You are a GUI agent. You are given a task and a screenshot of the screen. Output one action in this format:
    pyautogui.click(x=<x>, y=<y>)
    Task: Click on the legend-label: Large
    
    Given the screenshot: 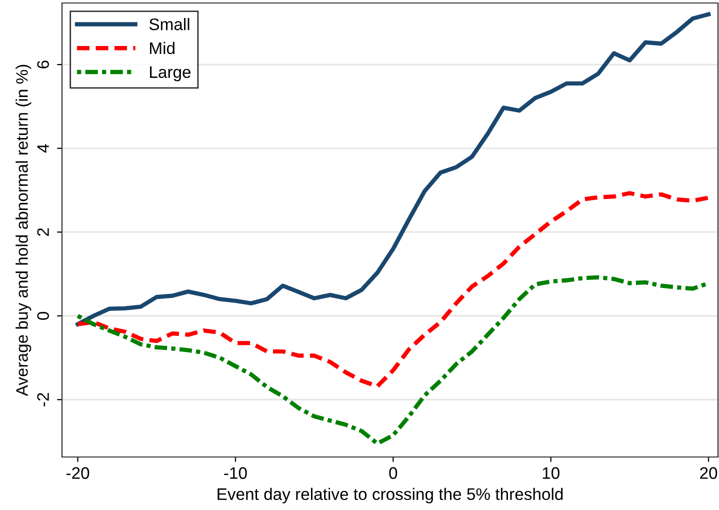 What is the action you would take?
    pyautogui.click(x=170, y=74)
    